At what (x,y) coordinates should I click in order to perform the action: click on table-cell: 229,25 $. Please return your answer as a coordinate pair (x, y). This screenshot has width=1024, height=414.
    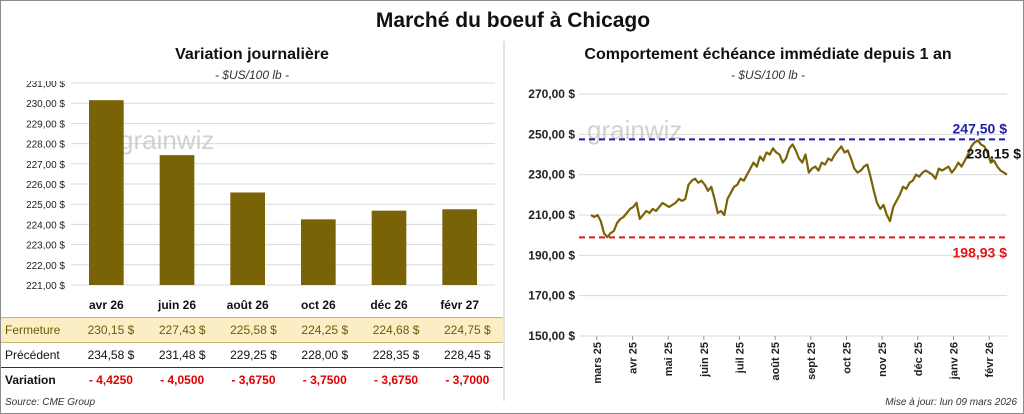
    Looking at the image, I should click on (253, 355).